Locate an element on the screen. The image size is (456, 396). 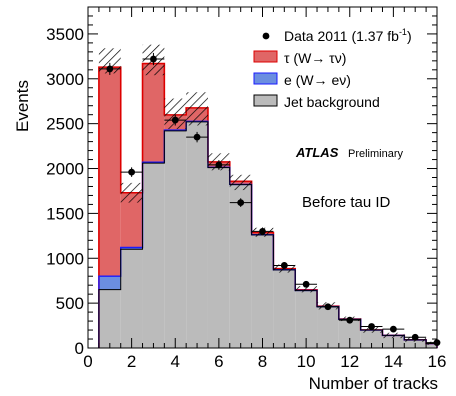
legend-swatch-electron is located at coordinates (265, 78).